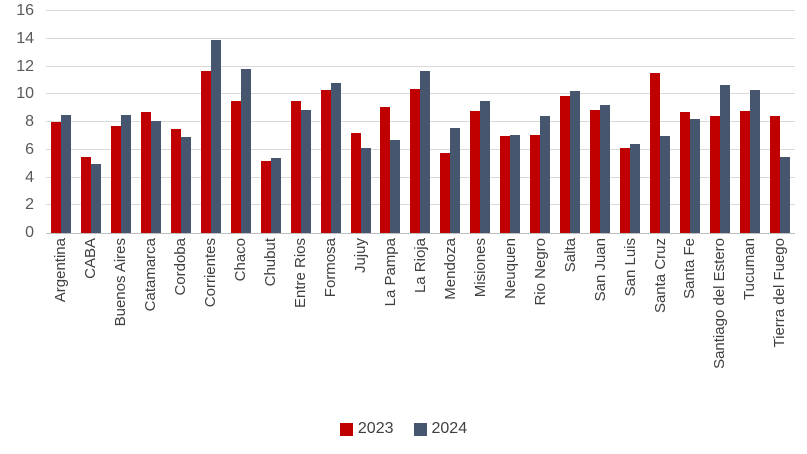 Image resolution: width=807 pixels, height=454 pixels. Describe the element at coordinates (360, 256) in the screenshot. I see `x-axis-label: Jujuy` at that location.